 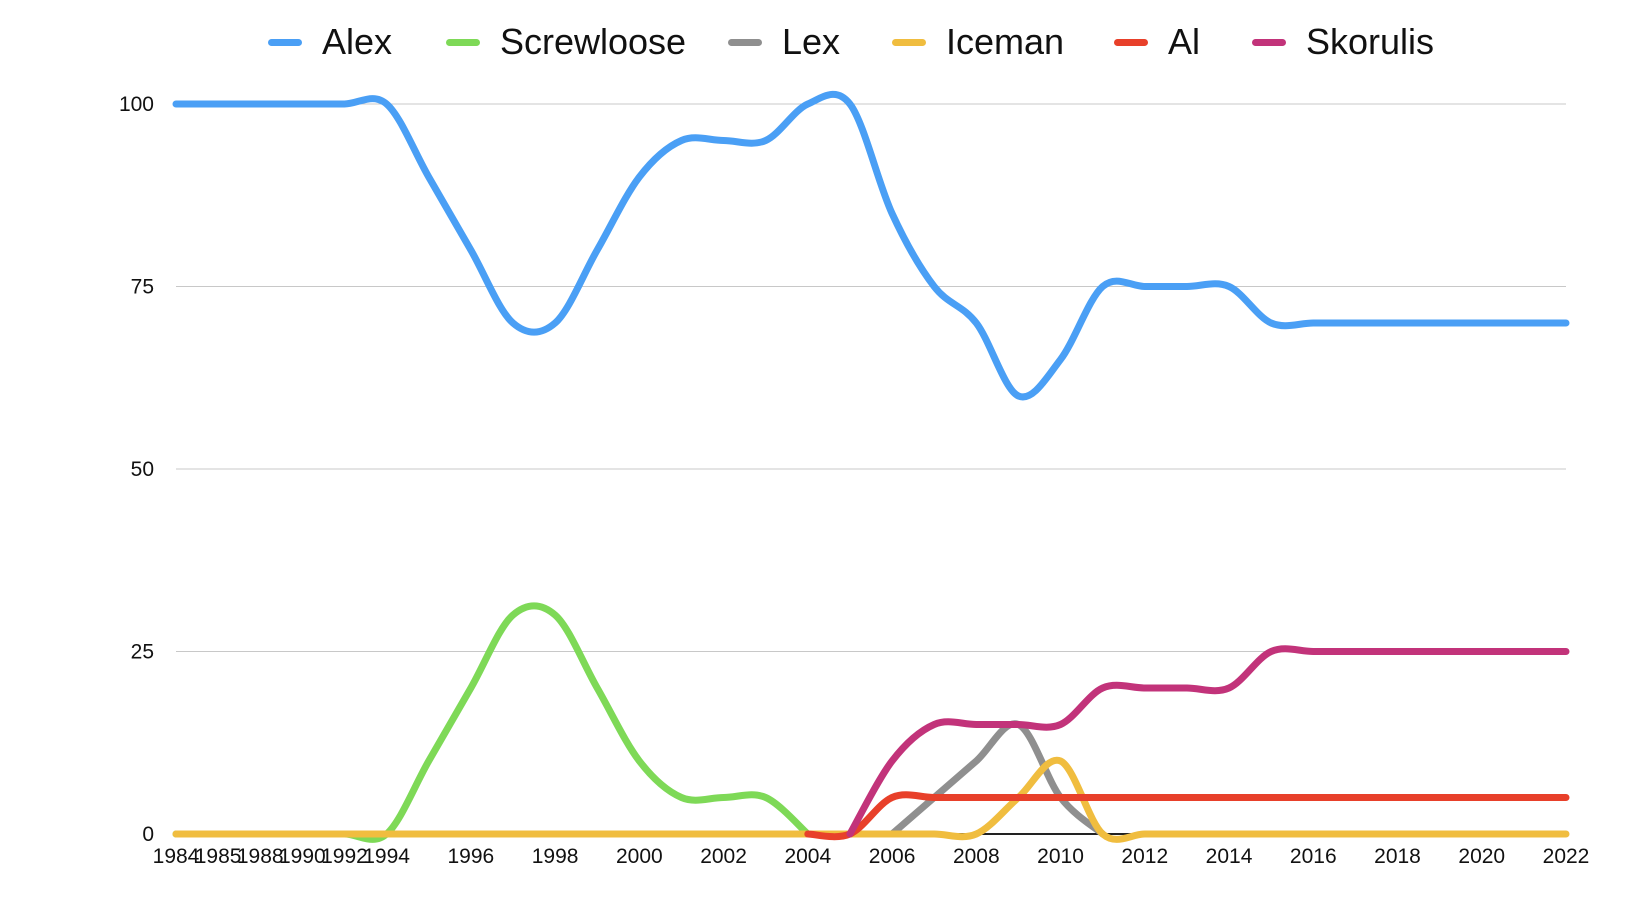 What do you see at coordinates (1313, 856) in the screenshot?
I see `x-tick-label: 2016` at bounding box center [1313, 856].